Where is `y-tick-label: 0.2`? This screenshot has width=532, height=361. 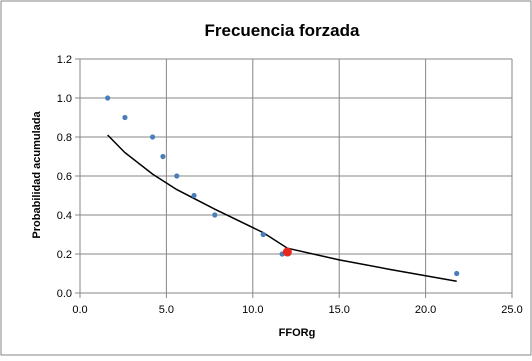 y-tick-label: 0.2 is located at coordinates (64, 255).